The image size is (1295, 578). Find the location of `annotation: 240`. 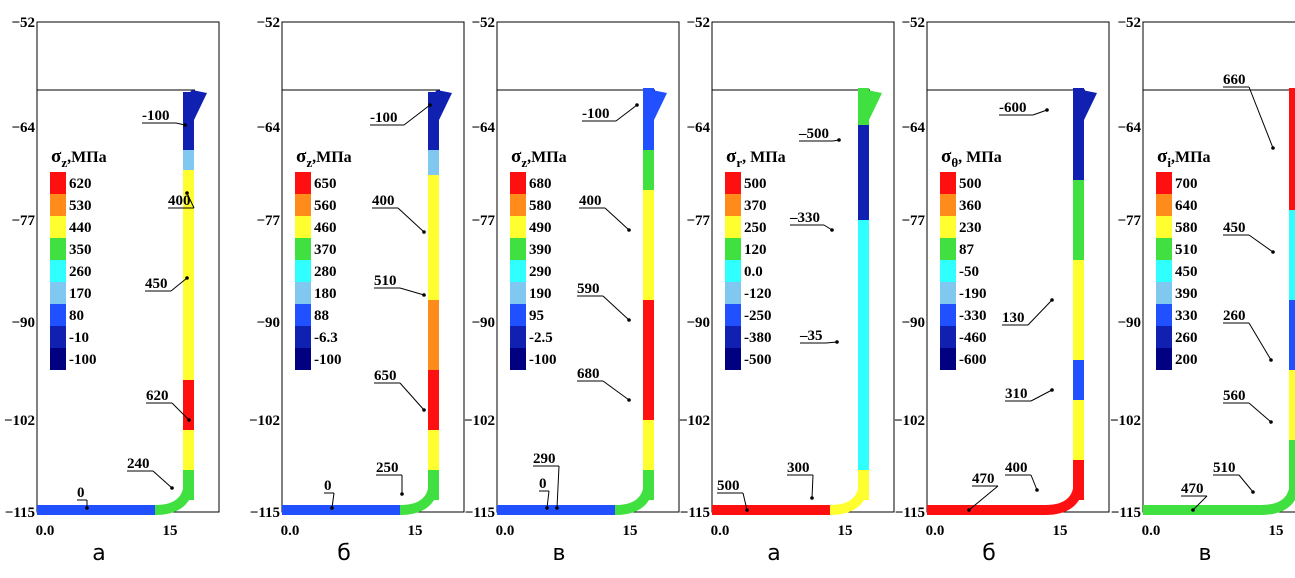

annotation: 240 is located at coordinates (138, 464).